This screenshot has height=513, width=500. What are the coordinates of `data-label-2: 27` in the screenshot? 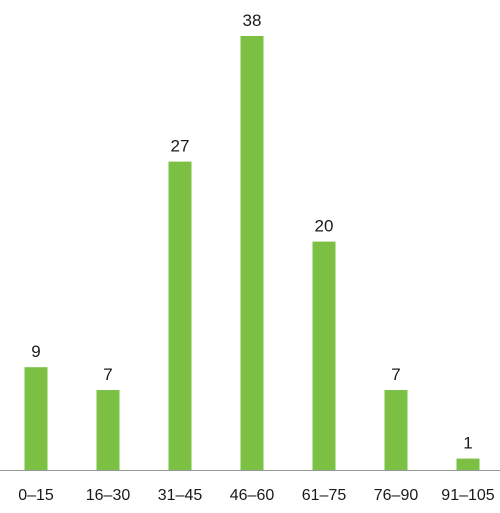 It's located at (180, 146).